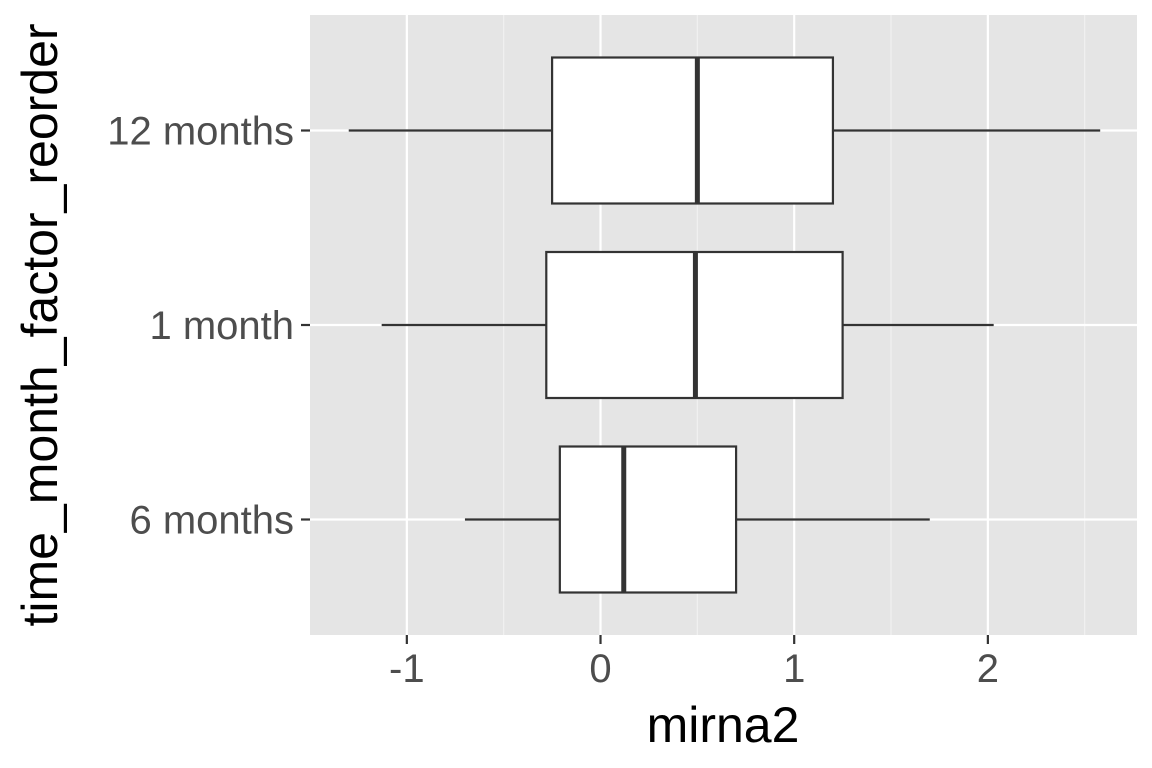 The width and height of the screenshot is (1152, 768). What do you see at coordinates (723, 725) in the screenshot?
I see `x-axis-title: mirna2` at bounding box center [723, 725].